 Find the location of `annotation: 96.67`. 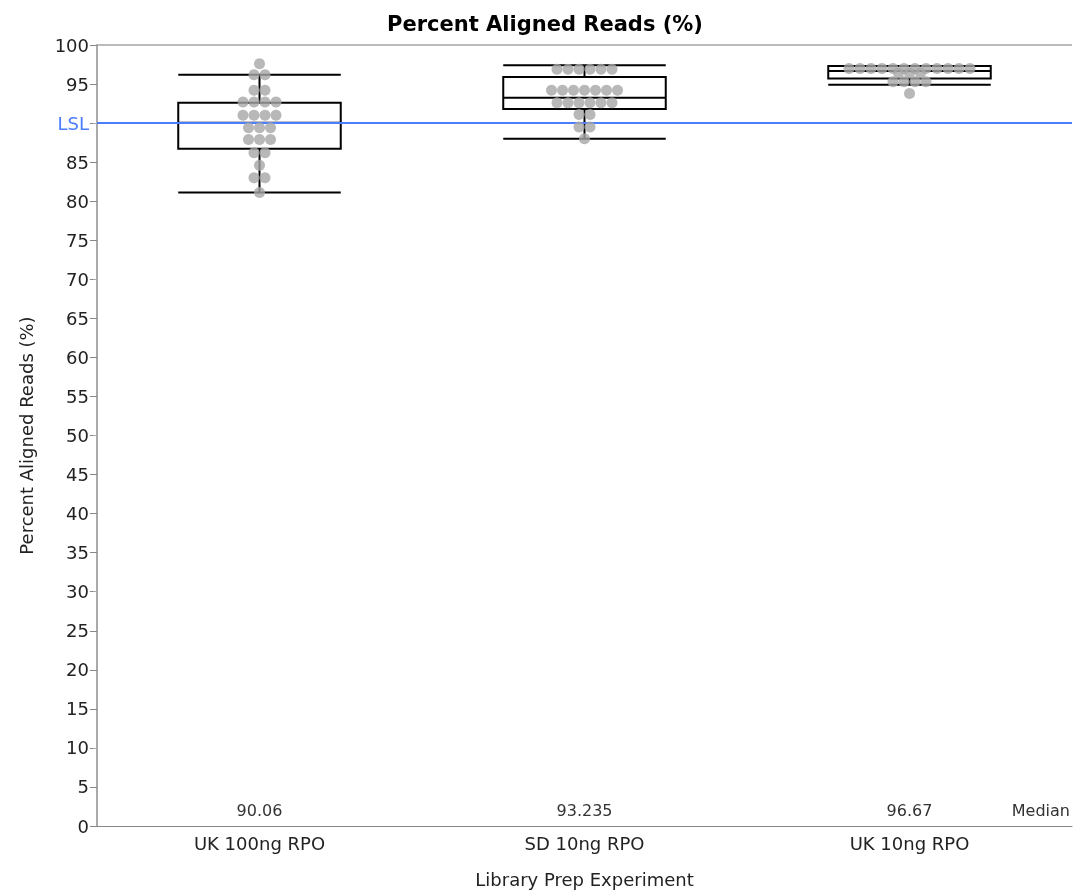

annotation: 96.67 is located at coordinates (909, 810).